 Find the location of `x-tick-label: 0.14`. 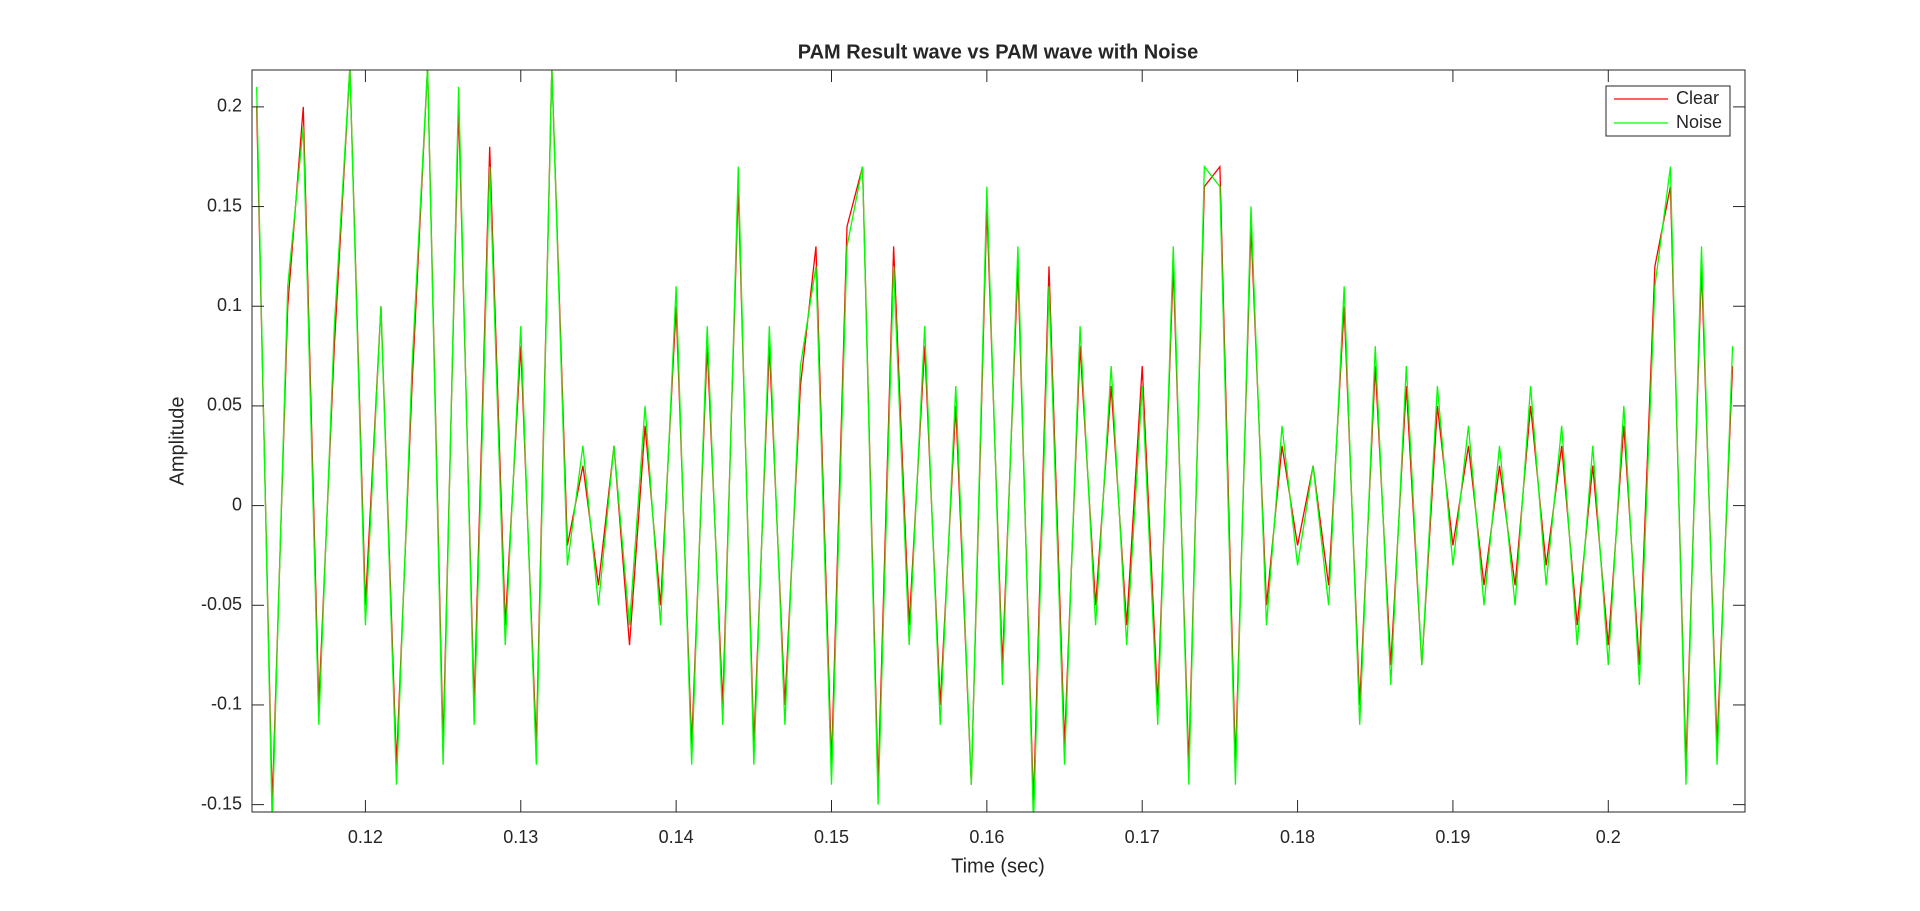

x-tick-label: 0.14 is located at coordinates (676, 837).